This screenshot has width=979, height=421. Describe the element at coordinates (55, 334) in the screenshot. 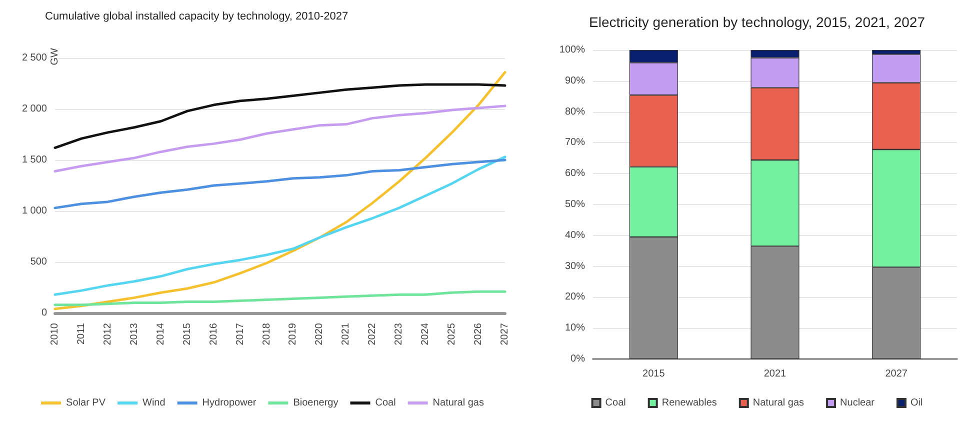

I see `x-tick-label: 2010` at that location.